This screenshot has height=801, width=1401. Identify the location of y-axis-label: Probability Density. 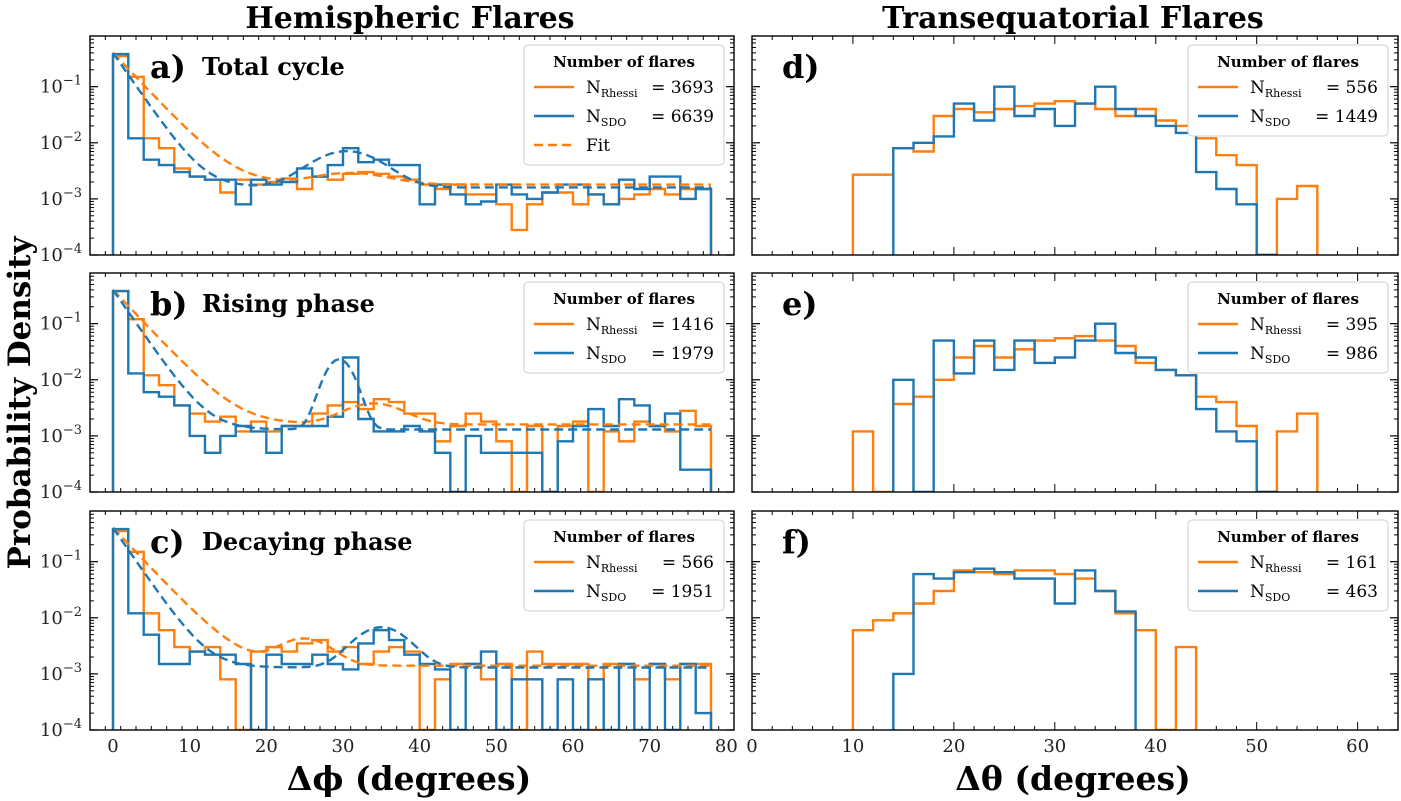
(20, 403).